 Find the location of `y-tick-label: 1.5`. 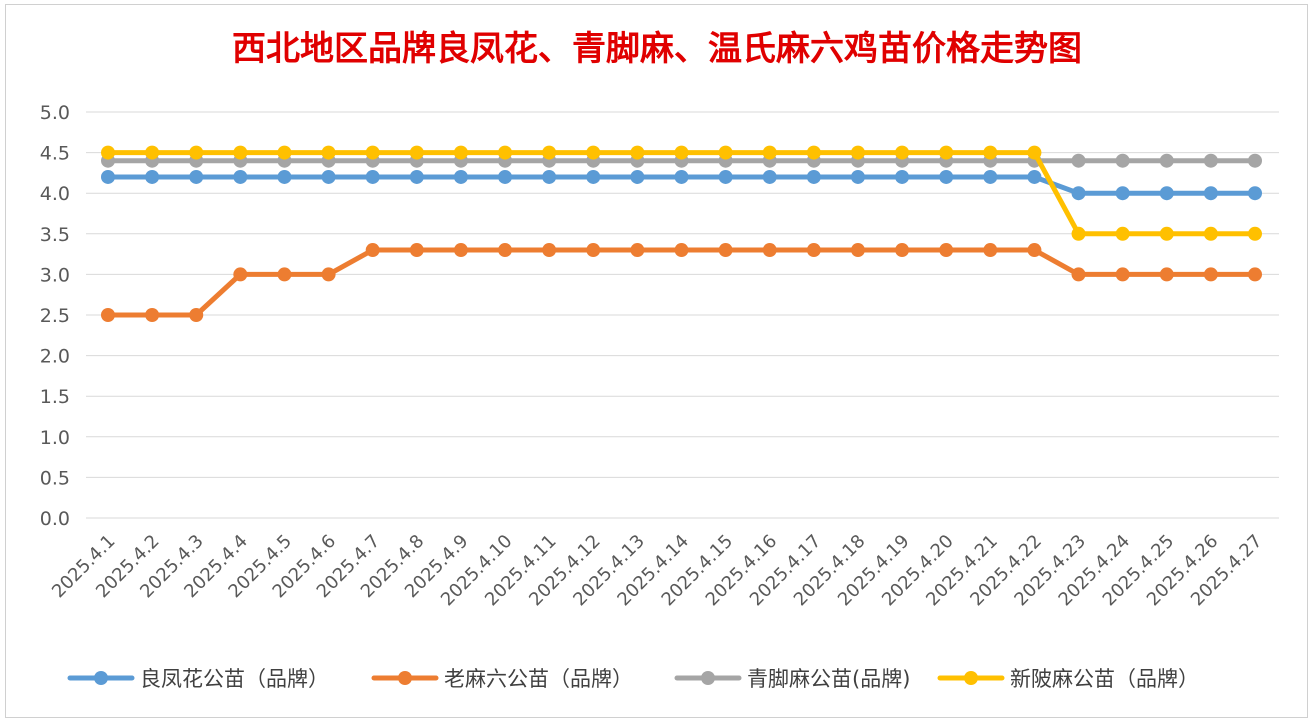

y-tick-label: 1.5 is located at coordinates (55, 397).